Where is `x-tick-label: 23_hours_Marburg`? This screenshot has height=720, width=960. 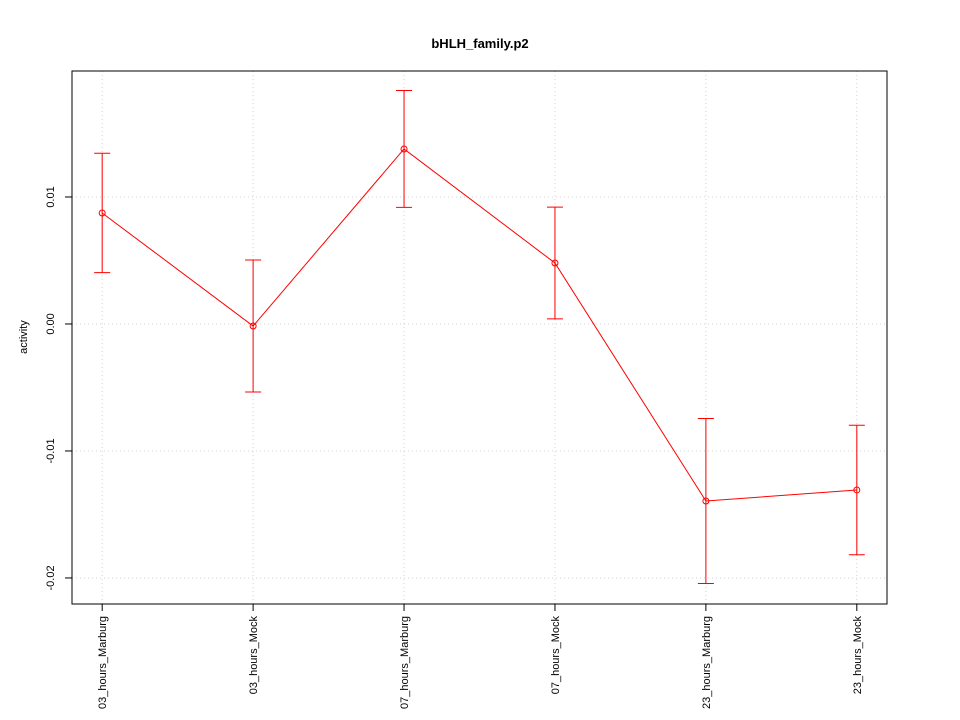
x-tick-label: 23_hours_Marburg is located at coordinates (707, 662).